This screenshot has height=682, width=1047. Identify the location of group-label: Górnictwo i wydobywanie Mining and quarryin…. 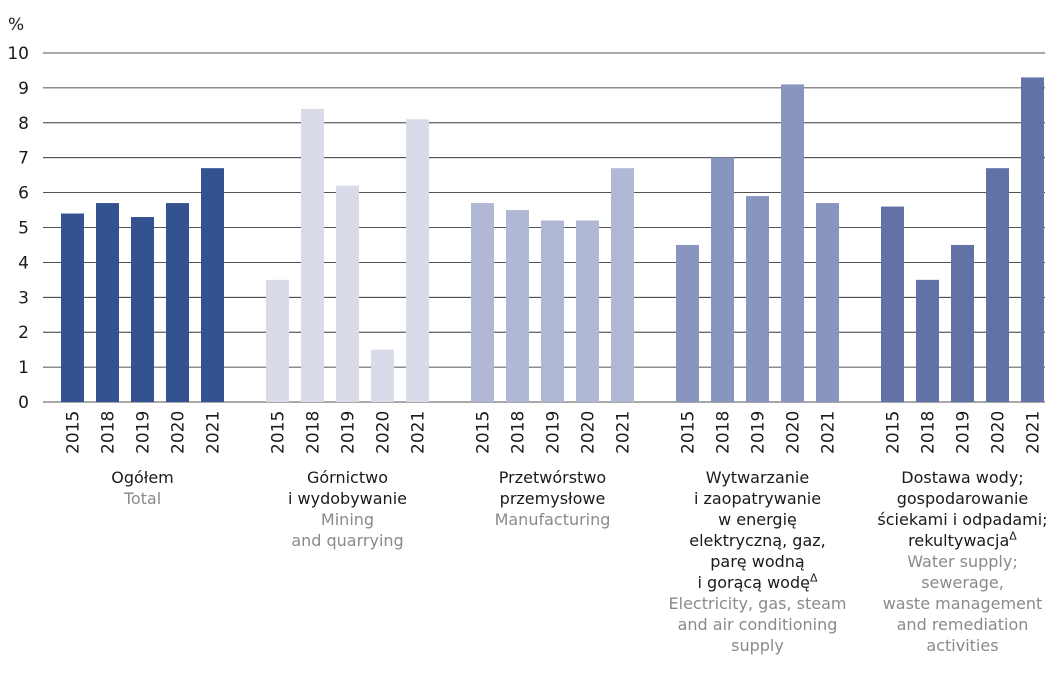
(348, 509).